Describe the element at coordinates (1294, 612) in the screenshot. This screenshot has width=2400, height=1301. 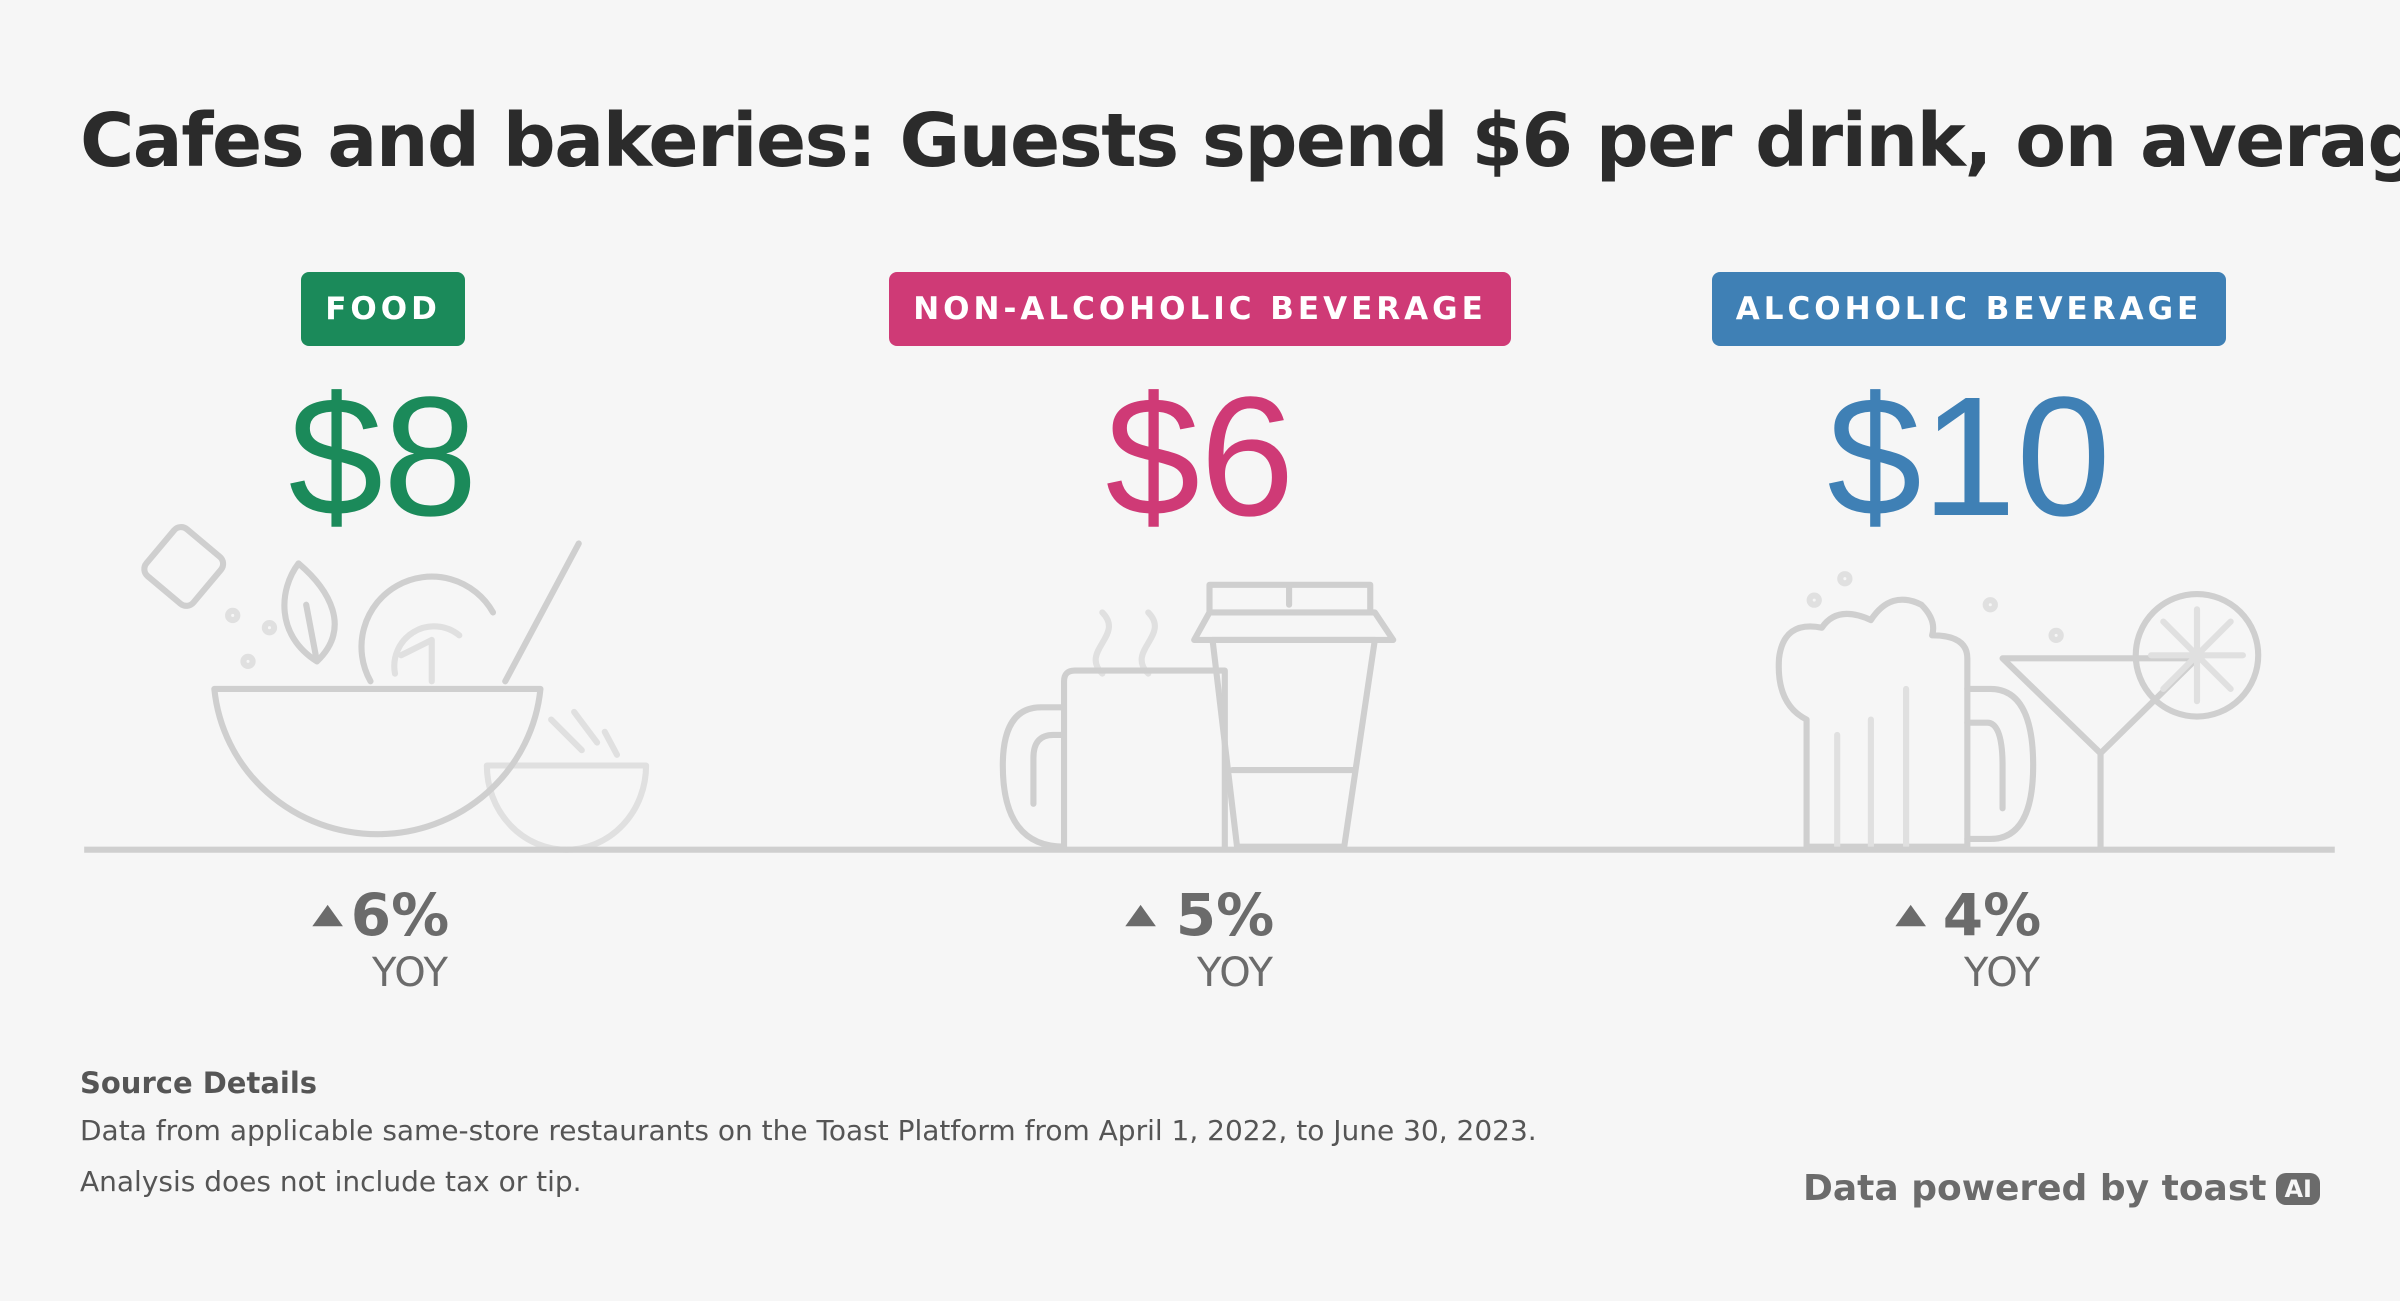
I see `lid-icon` at that location.